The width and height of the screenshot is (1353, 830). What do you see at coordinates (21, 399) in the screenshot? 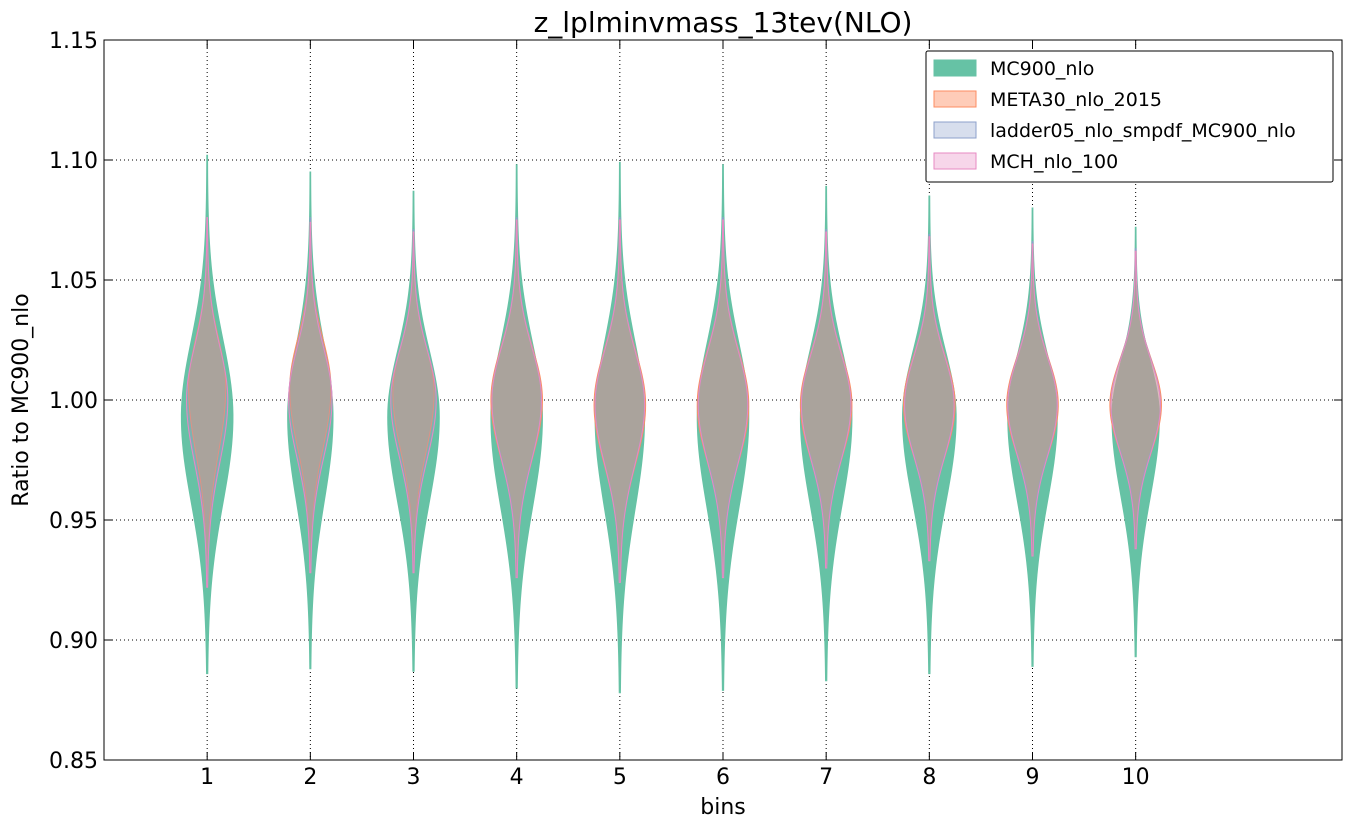
I see `y-axis-title: Ratio to MC900_nlo` at bounding box center [21, 399].